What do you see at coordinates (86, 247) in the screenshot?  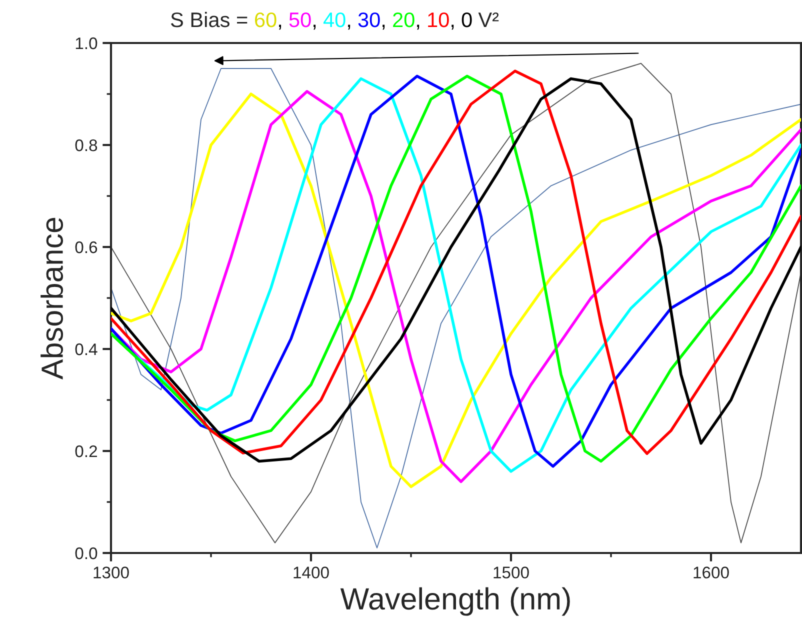 I see `y-tick-label: 0.6` at bounding box center [86, 247].